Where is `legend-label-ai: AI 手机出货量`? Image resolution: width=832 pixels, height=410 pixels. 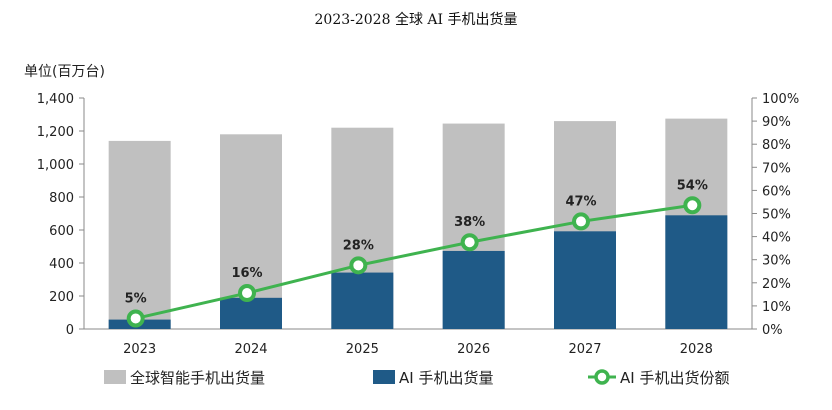 legend-label-ai: AI 手机出货量 is located at coordinates (446, 378).